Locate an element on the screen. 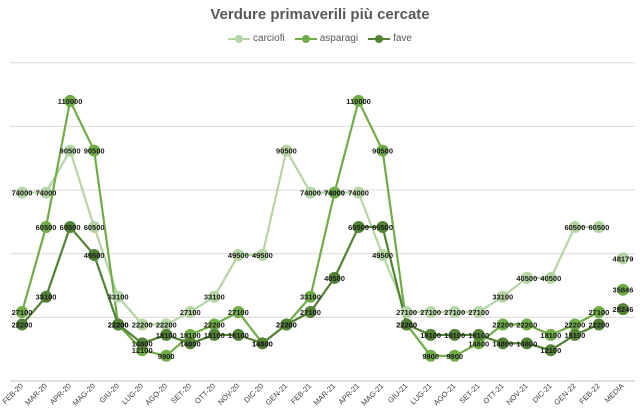  data-label-asparagi: 60500 is located at coordinates (46, 227).